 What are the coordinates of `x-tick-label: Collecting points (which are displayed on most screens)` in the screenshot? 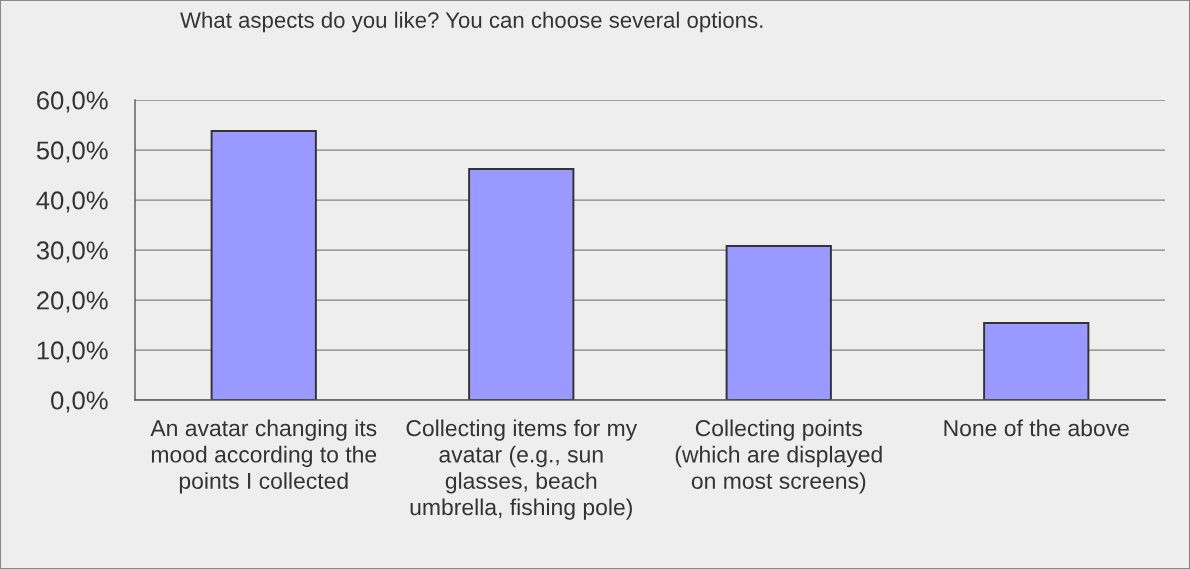 It's located at (778, 456).